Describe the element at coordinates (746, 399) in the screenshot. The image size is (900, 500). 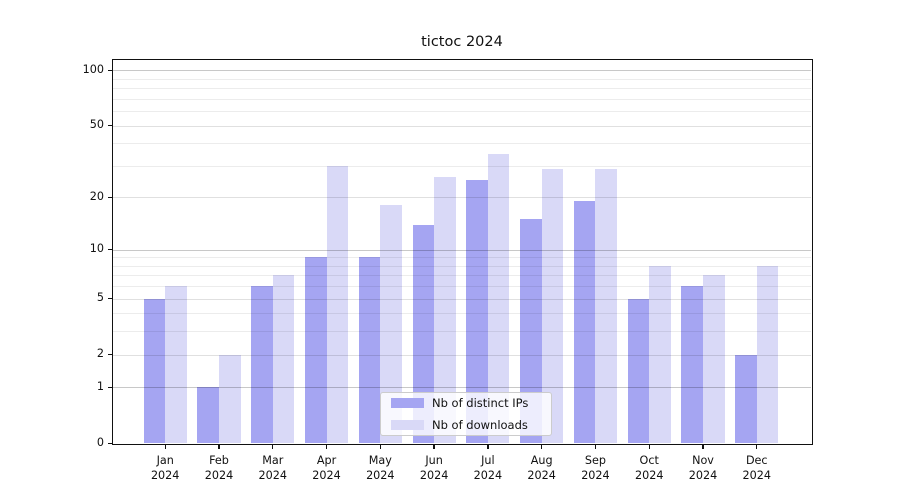
I see `bar-distinct-ips-dec` at that location.